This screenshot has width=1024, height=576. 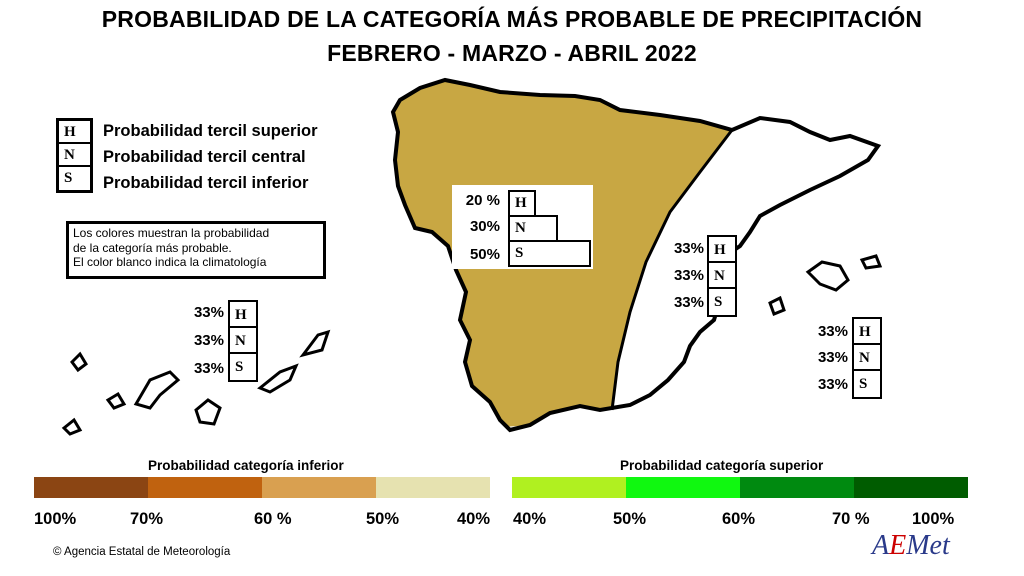 What do you see at coordinates (533, 228) in the screenshot?
I see `west-n-bar: N` at bounding box center [533, 228].